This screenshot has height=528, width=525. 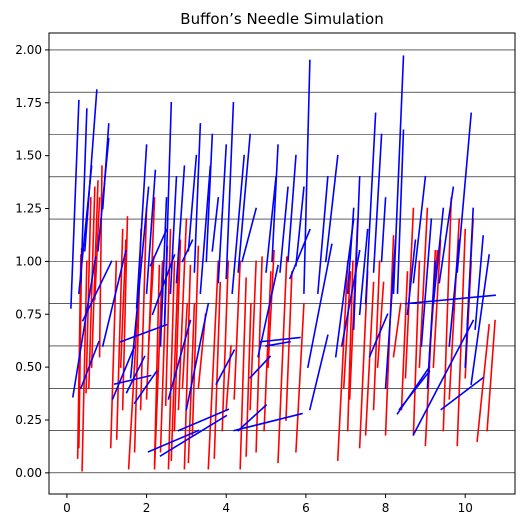 What do you see at coordinates (28, 420) in the screenshot?
I see `y-tick-label-1: 0.25` at bounding box center [28, 420].